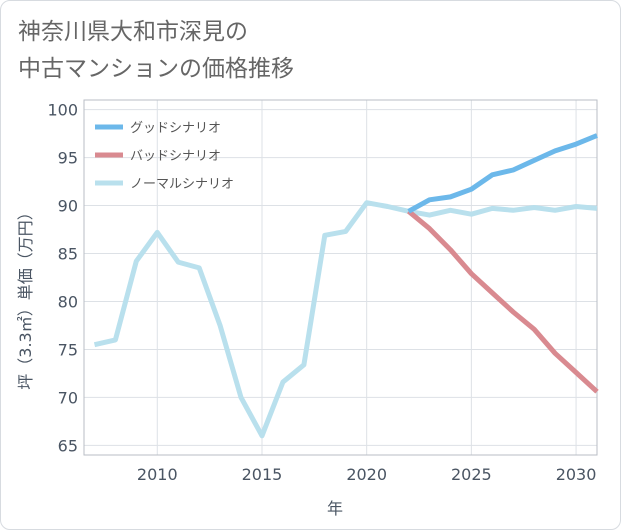 The width and height of the screenshot is (621, 530). I want to click on x-tick-label: 2010, so click(157, 474).